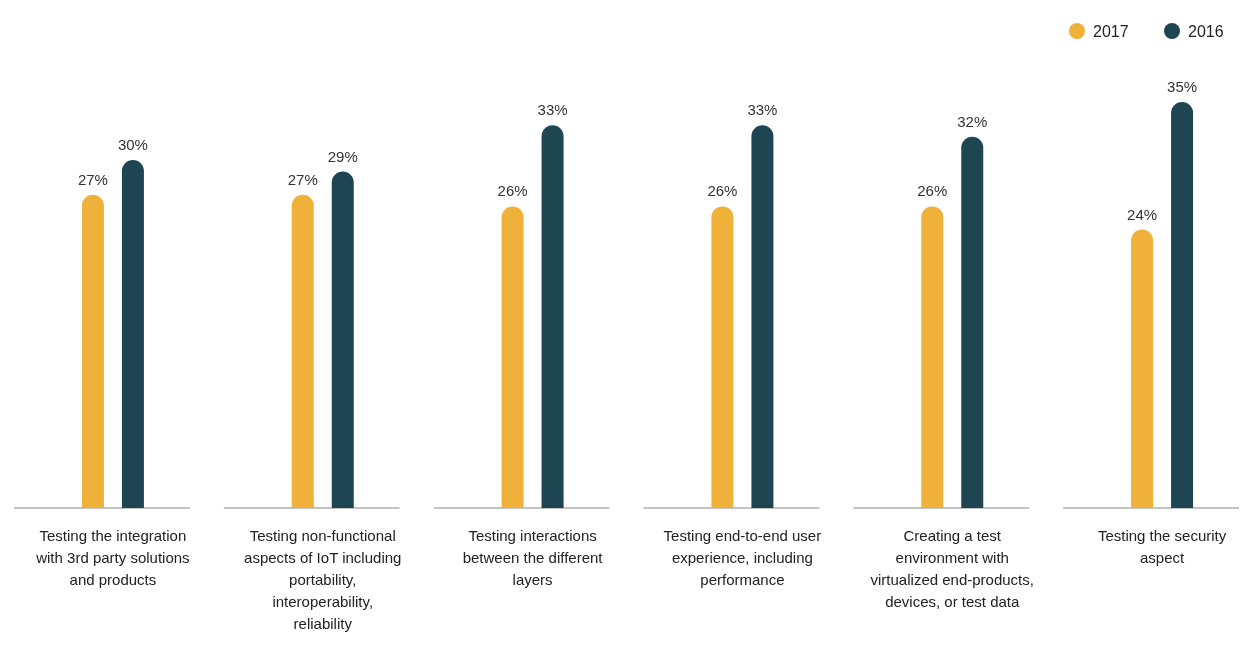 The width and height of the screenshot is (1259, 658). Describe the element at coordinates (742, 557) in the screenshot. I see `x-tick-label: Testing end-to-end user experience, including performance` at that location.